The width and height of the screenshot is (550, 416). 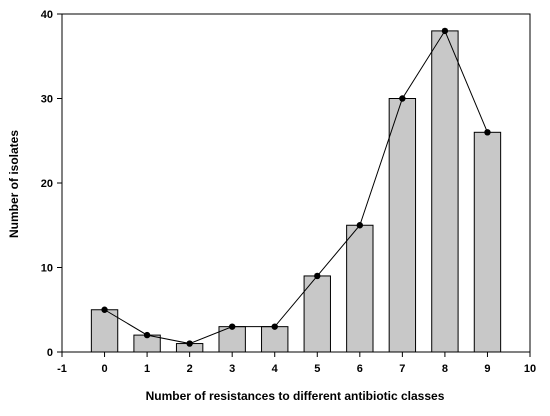 I want to click on y-tick-label-30: 30, so click(x=47, y=100).